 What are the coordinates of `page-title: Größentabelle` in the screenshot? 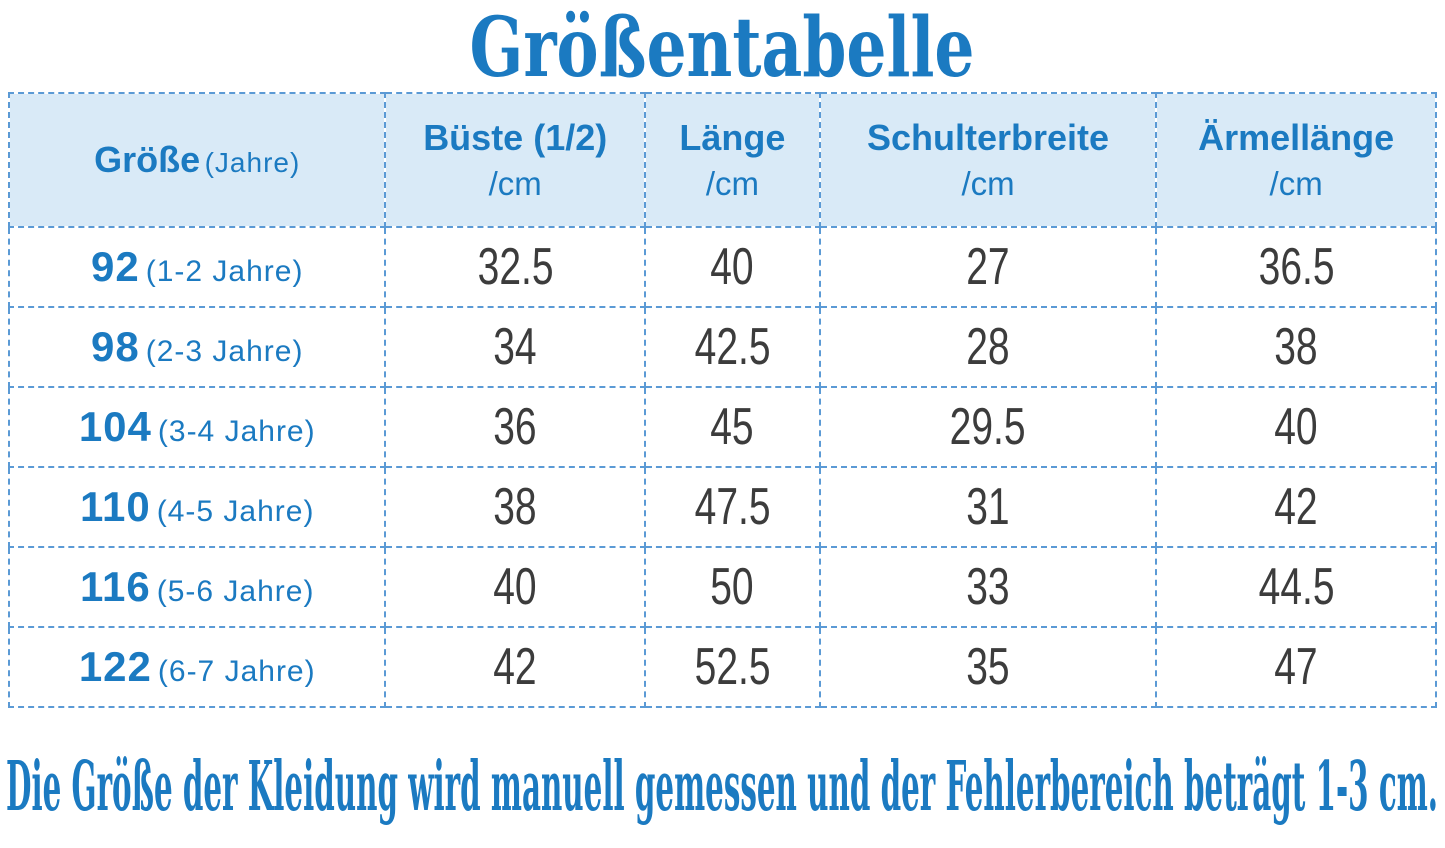 It's located at (722, 46).